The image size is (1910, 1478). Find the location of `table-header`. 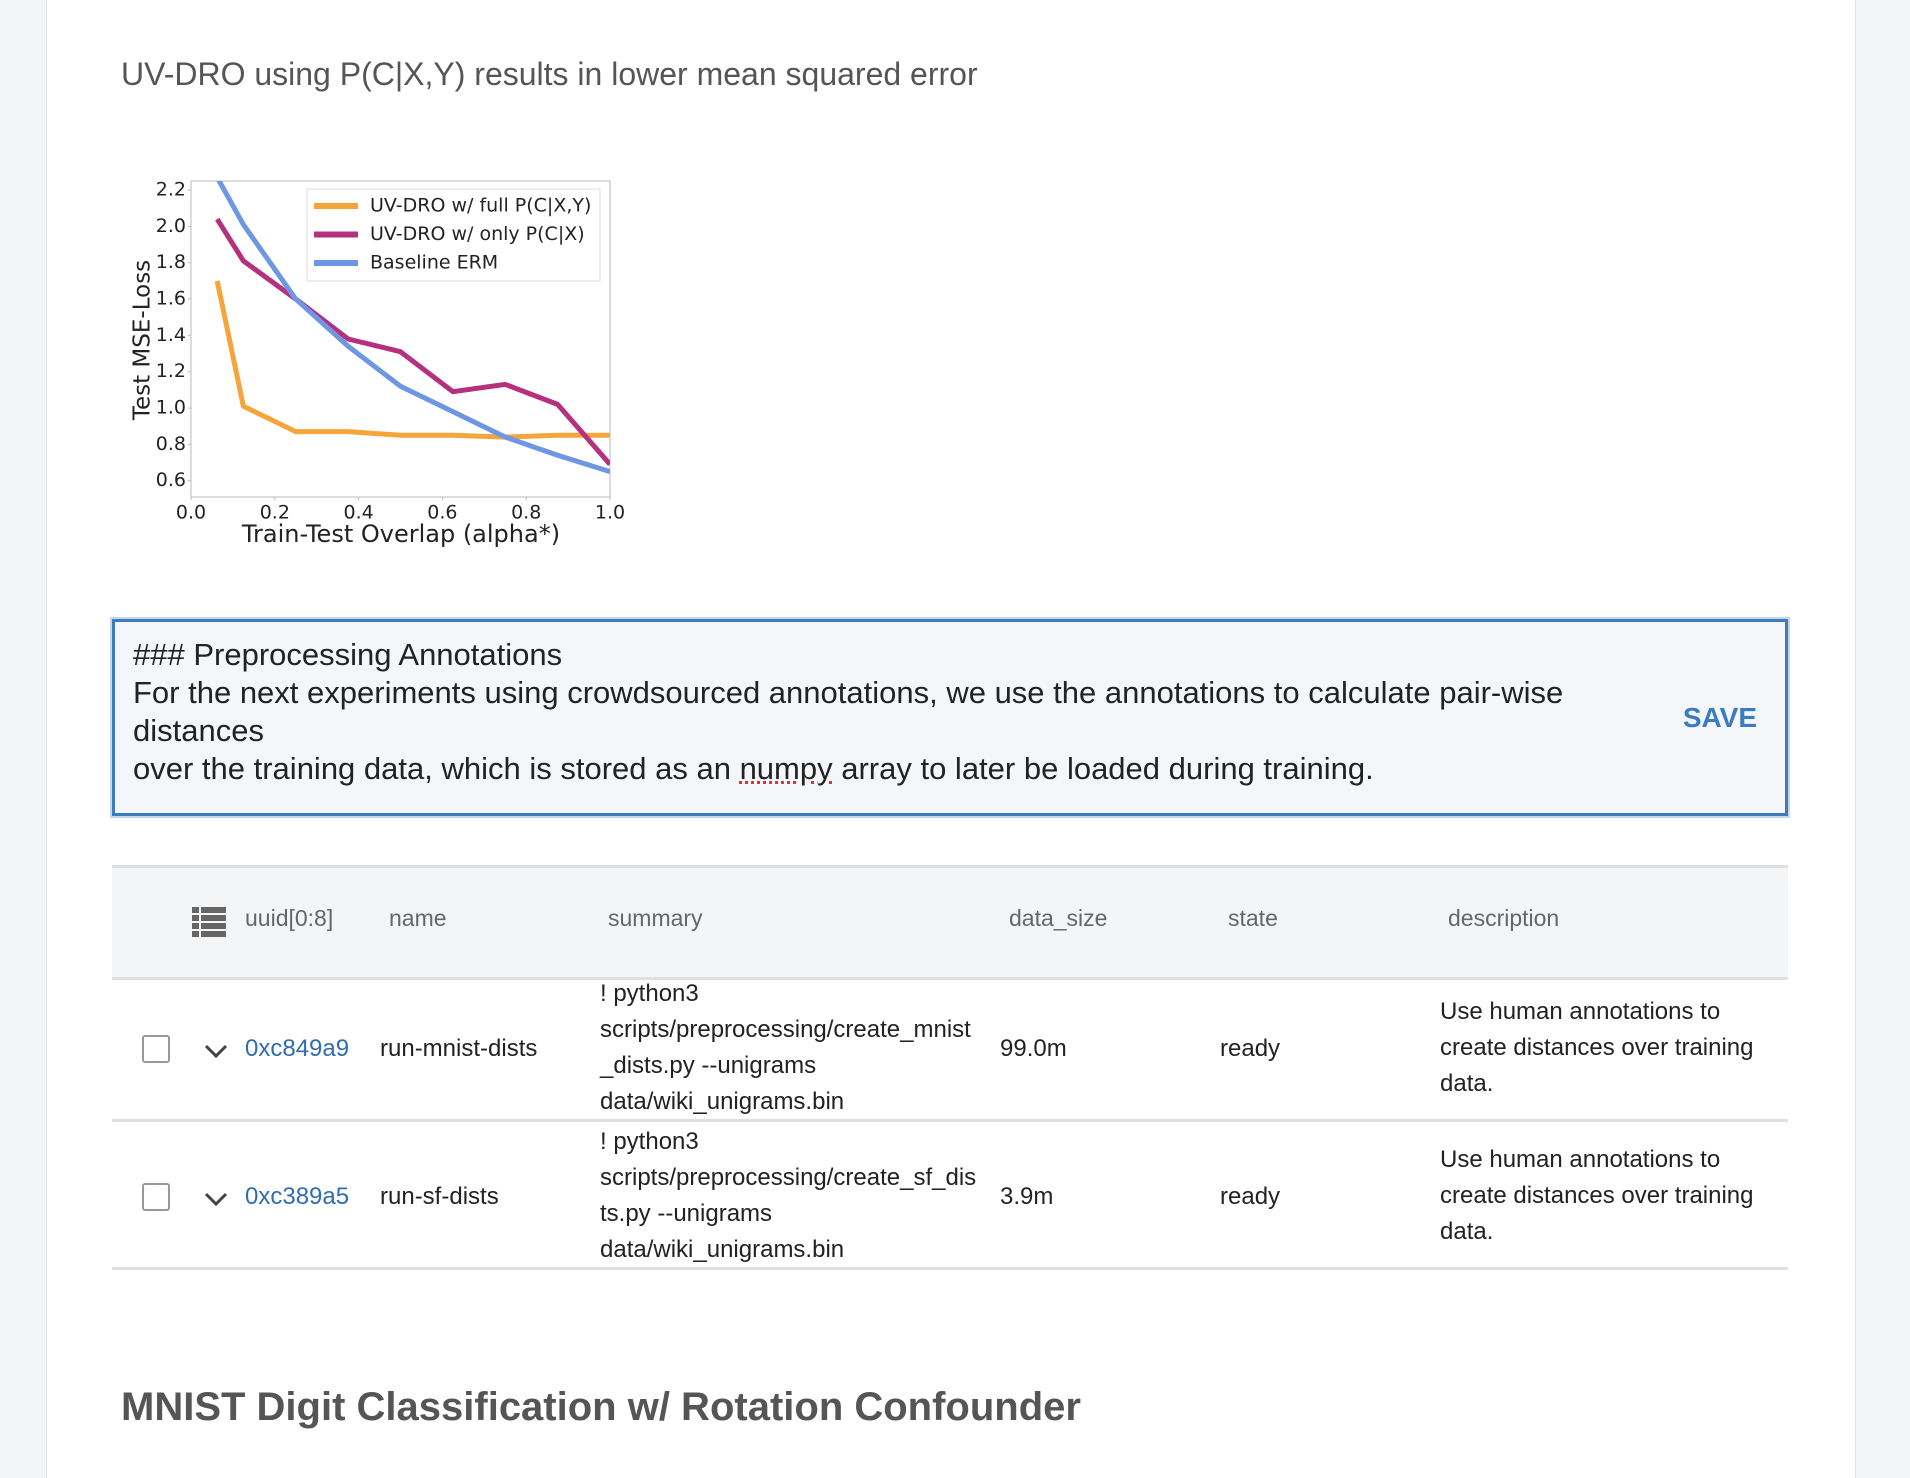

table-header is located at coordinates (950, 922).